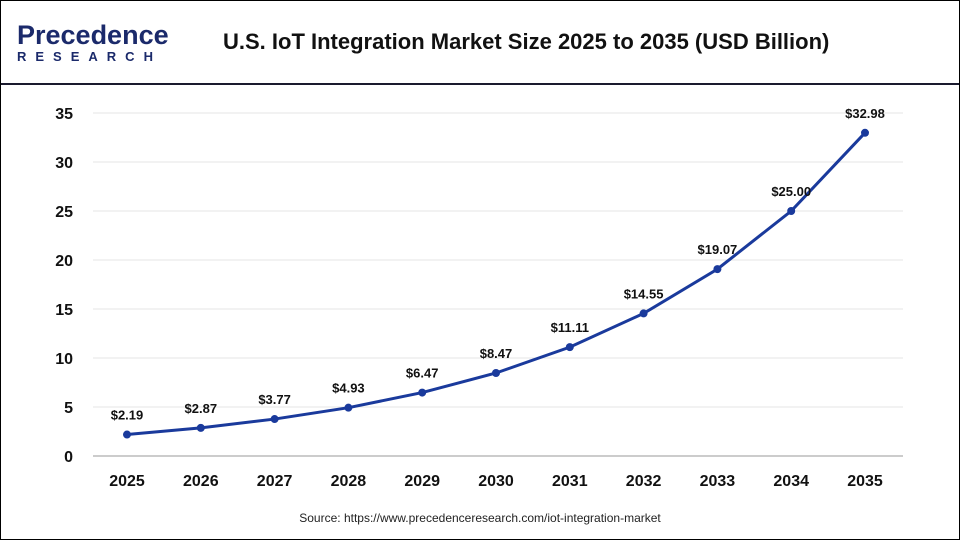  I want to click on y-tick-label: 10, so click(64, 359).